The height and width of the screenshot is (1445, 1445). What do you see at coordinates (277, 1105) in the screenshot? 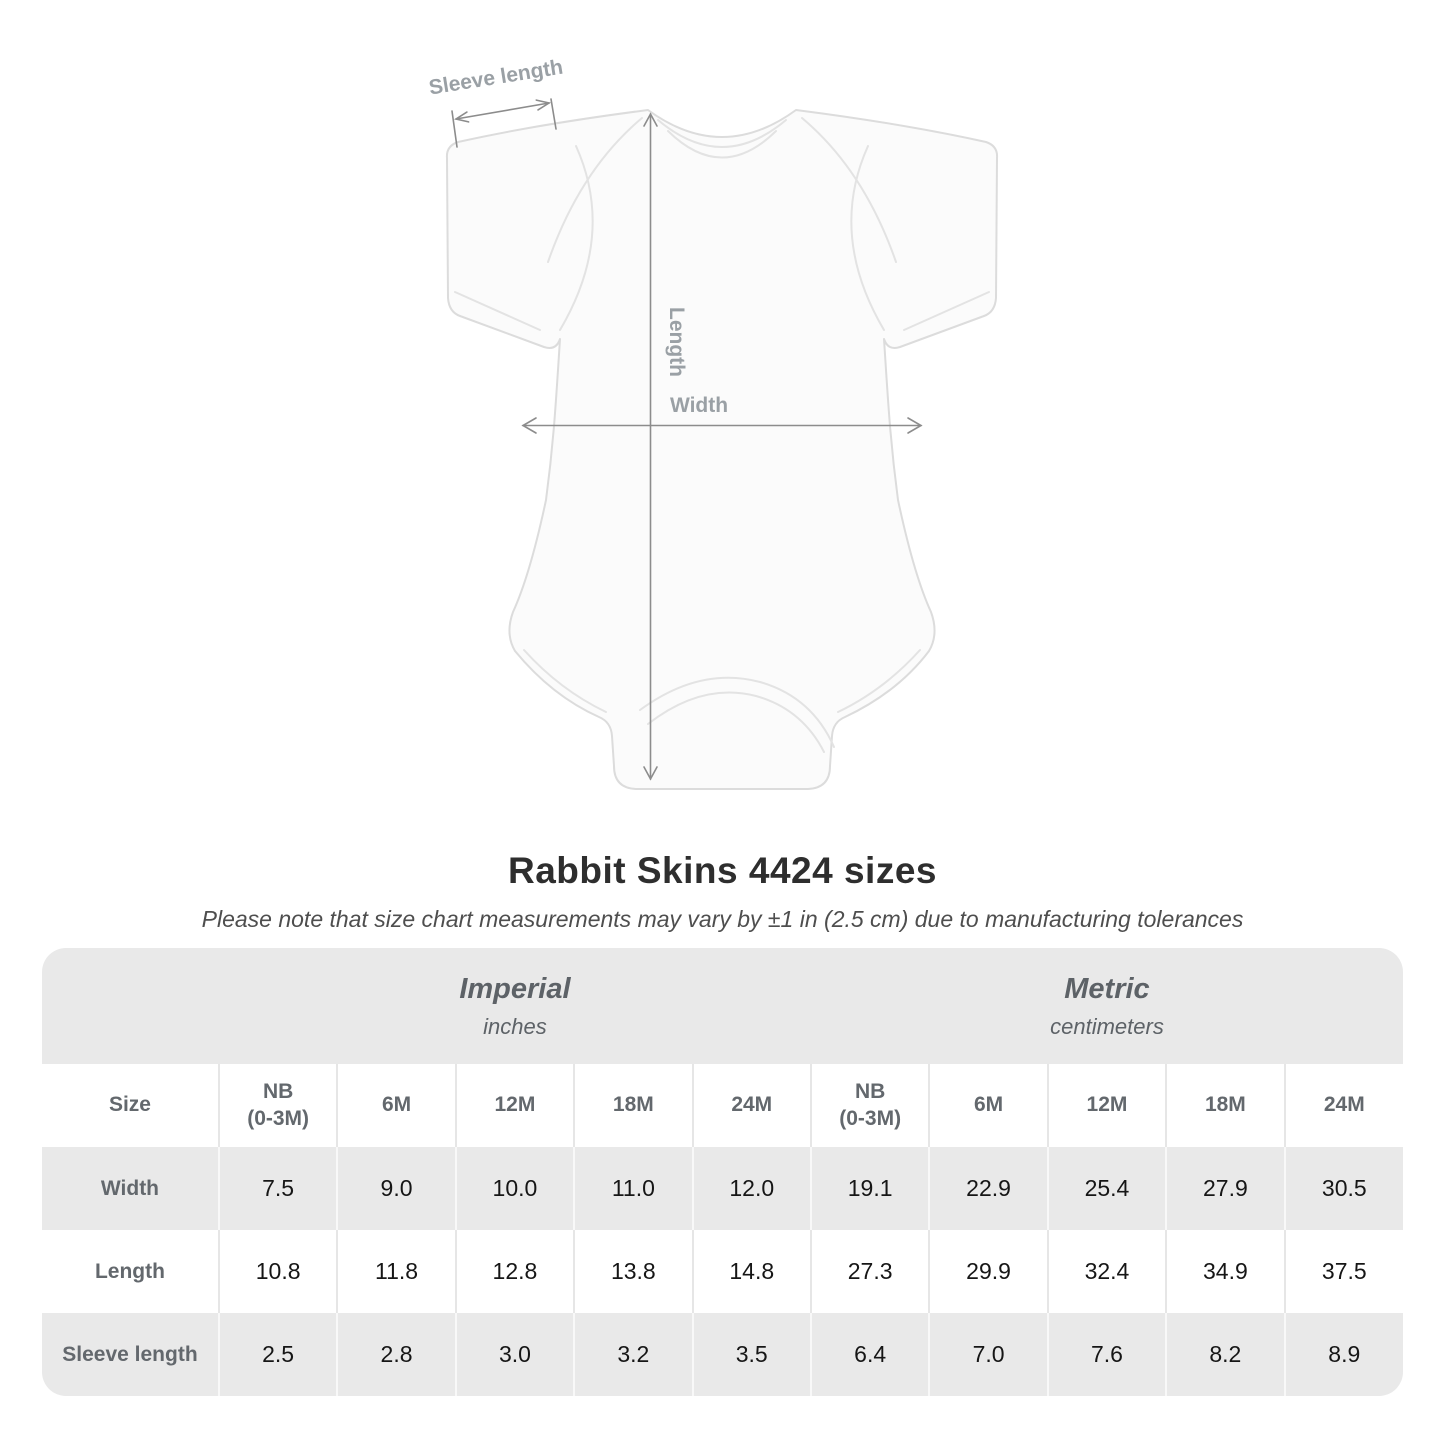
I see `size-header-imperial-nb: NB (0-3M)` at bounding box center [277, 1105].